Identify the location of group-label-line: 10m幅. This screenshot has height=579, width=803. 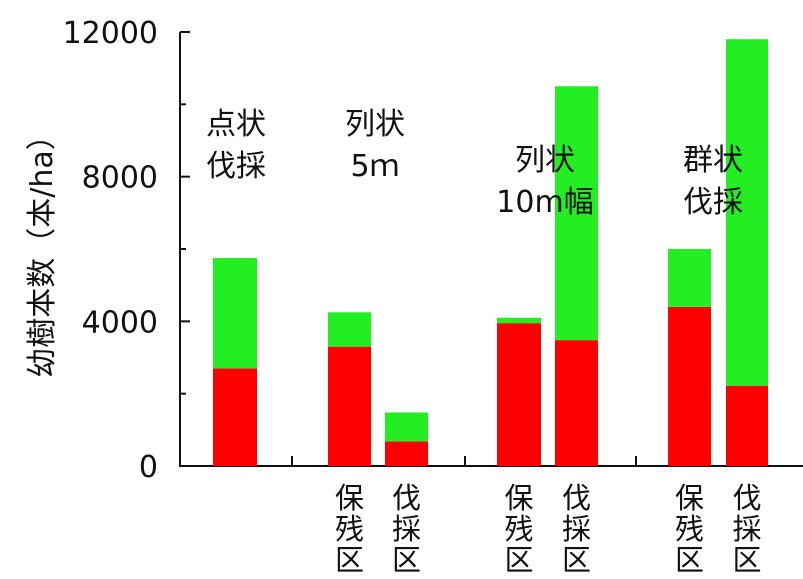
(544, 202).